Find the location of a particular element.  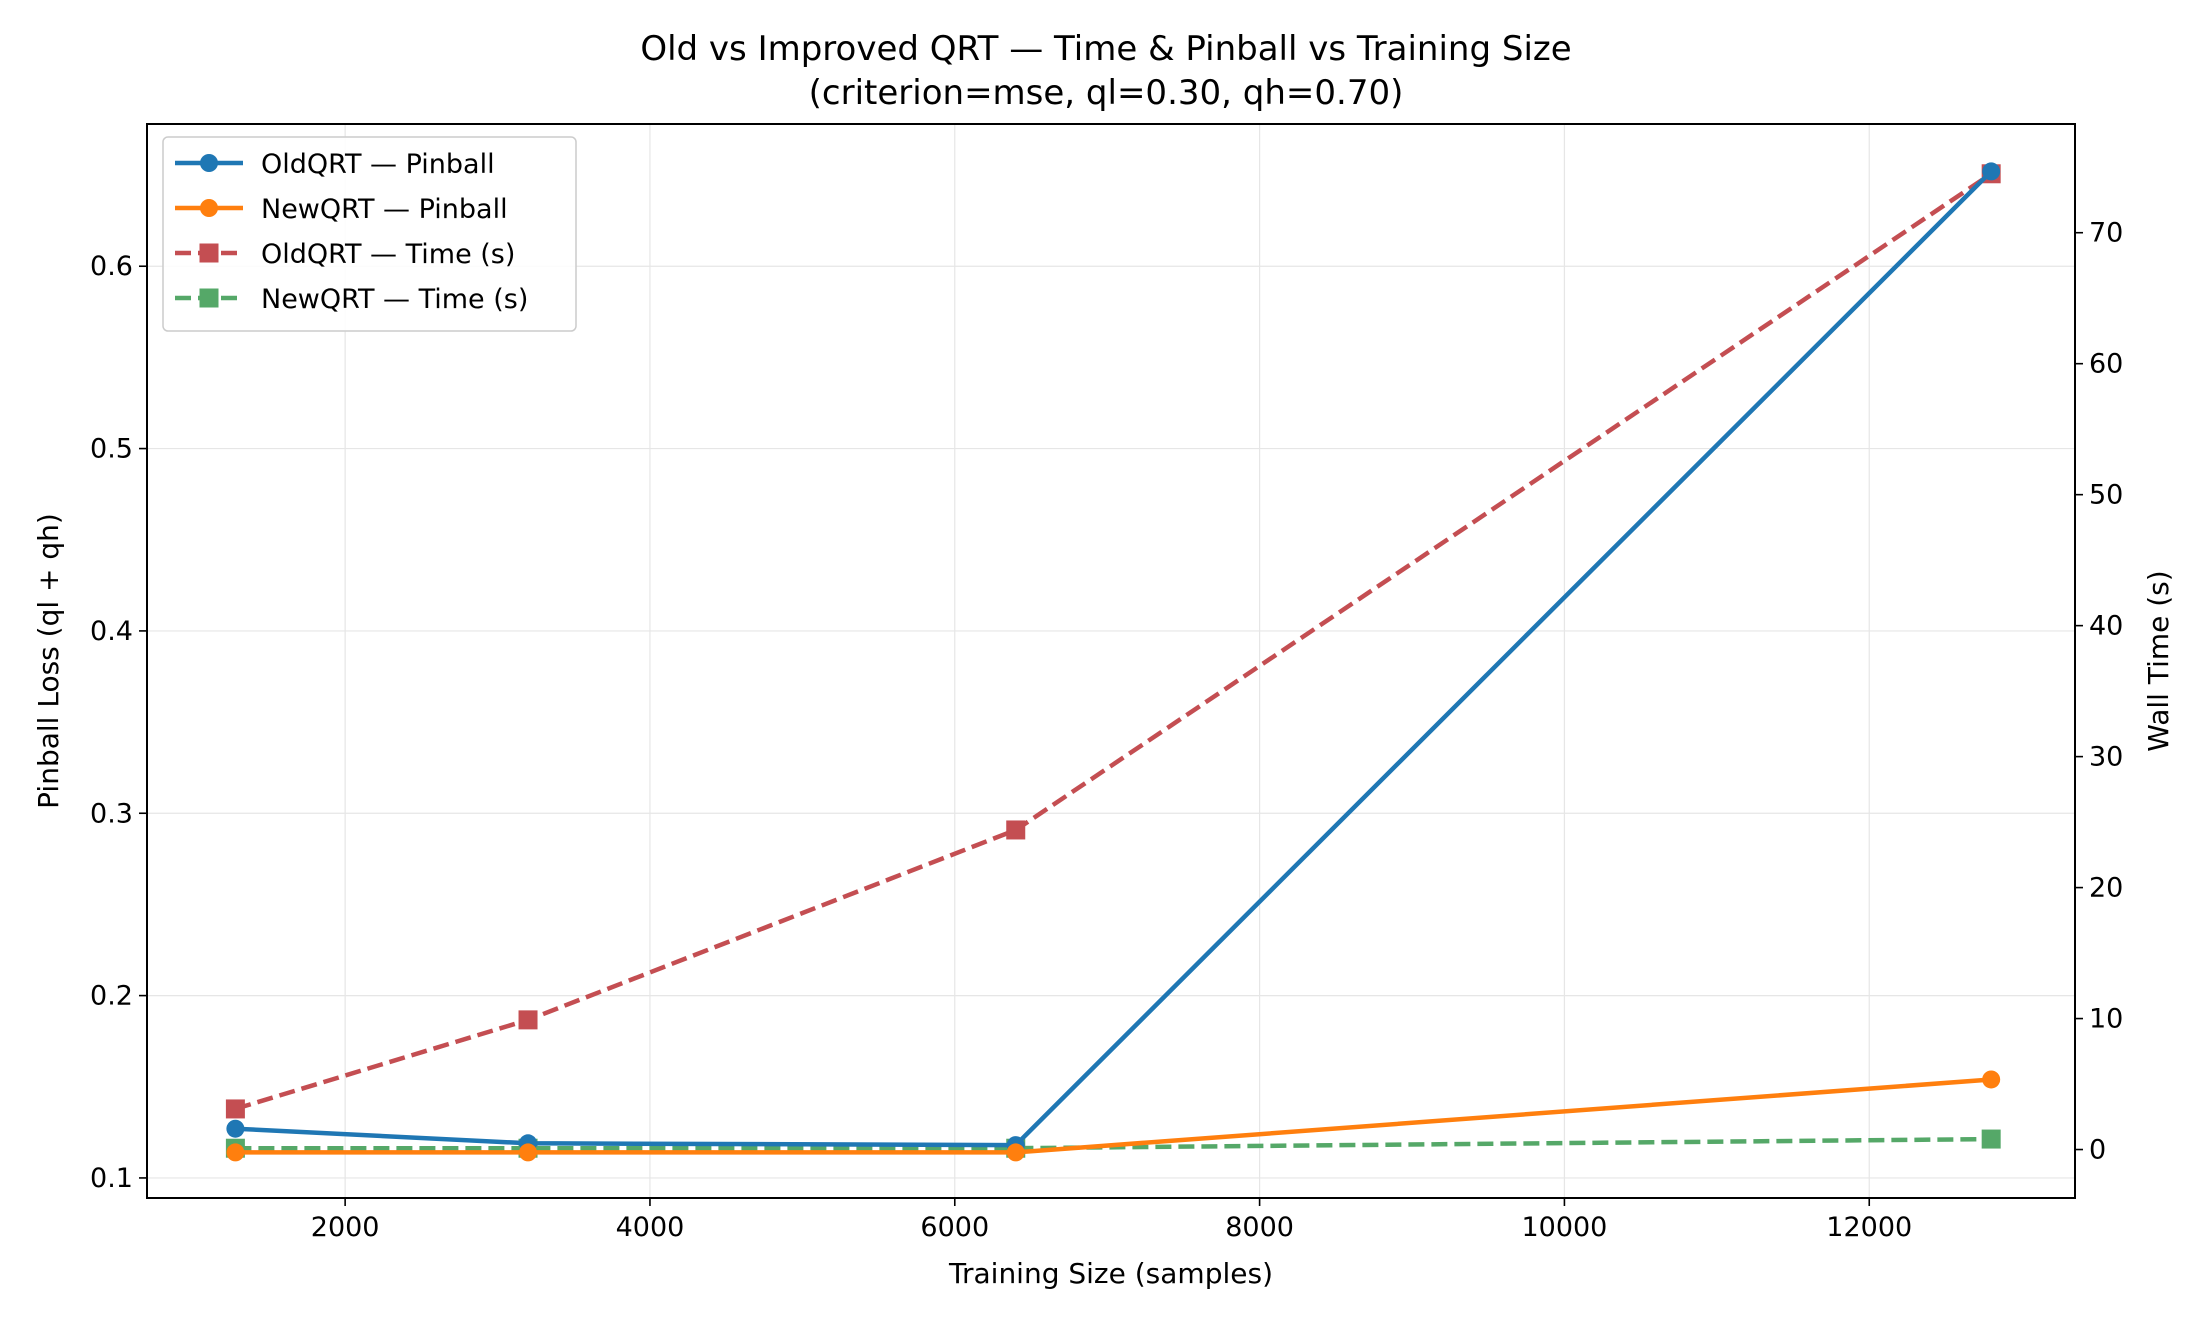

legend-entry: OldQRT — Time (s) is located at coordinates (345, 254).